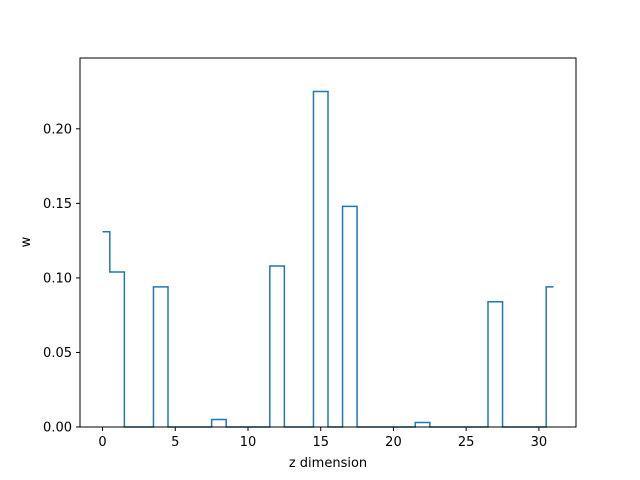 The height and width of the screenshot is (480, 640). What do you see at coordinates (57, 204) in the screenshot?
I see `y-tick-label: 0.15` at bounding box center [57, 204].